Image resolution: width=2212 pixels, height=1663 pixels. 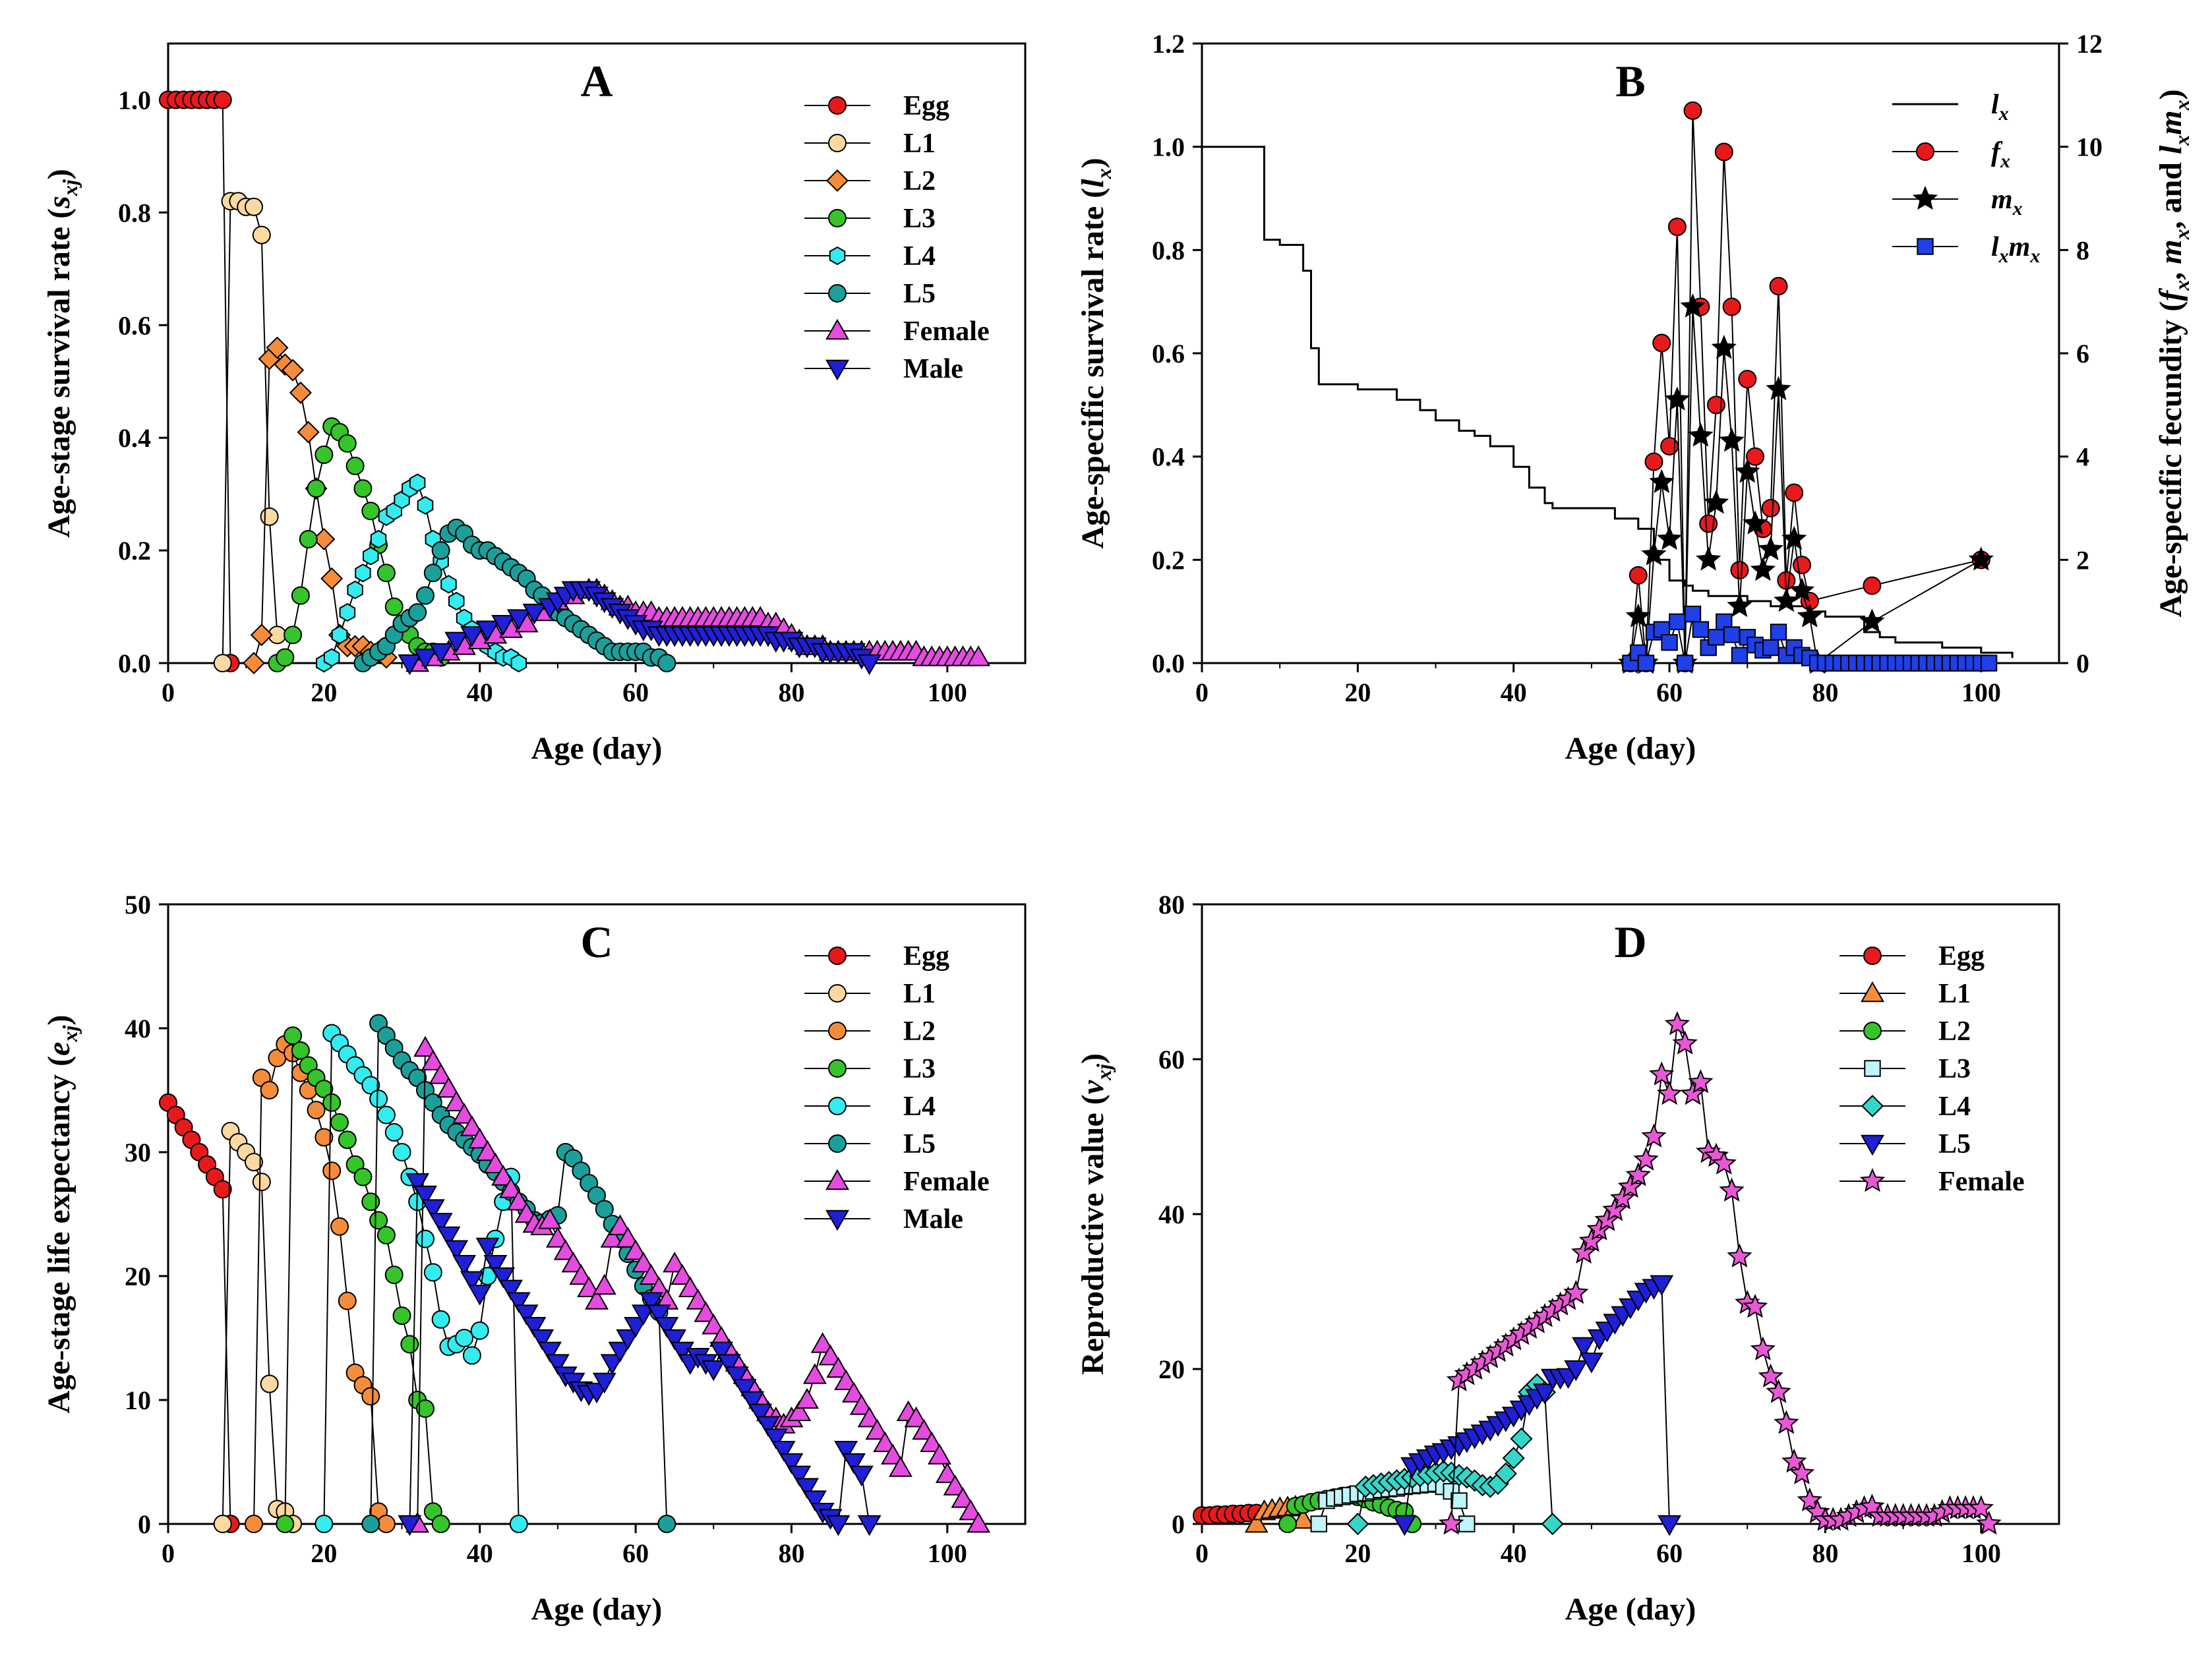 What do you see at coordinates (933, 1219) in the screenshot?
I see `legend-label: Male` at bounding box center [933, 1219].